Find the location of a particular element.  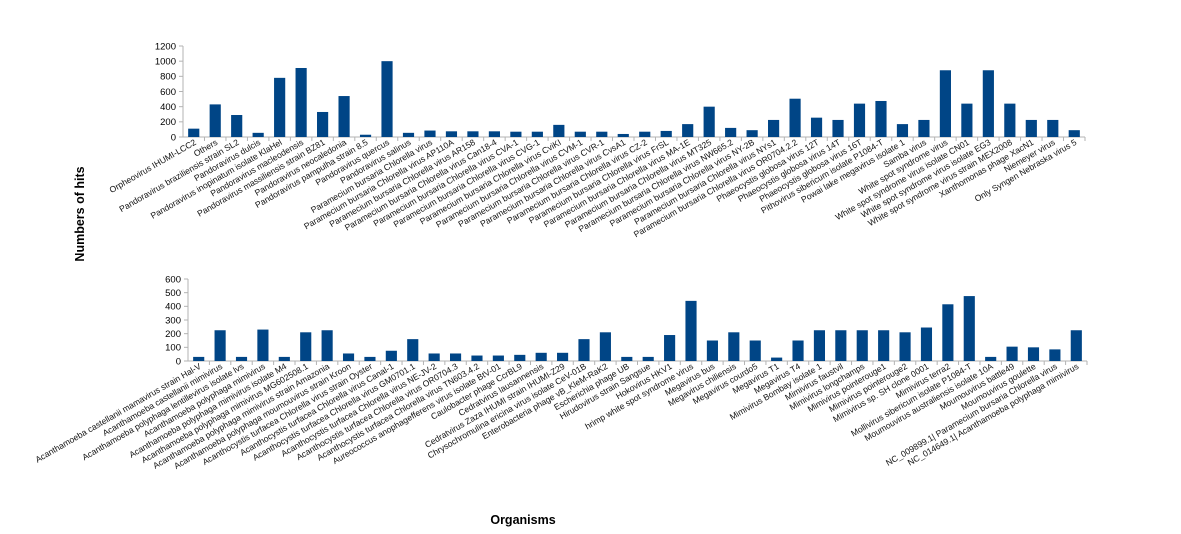

top-y-tick-label: 1200 is located at coordinates (165, 46).